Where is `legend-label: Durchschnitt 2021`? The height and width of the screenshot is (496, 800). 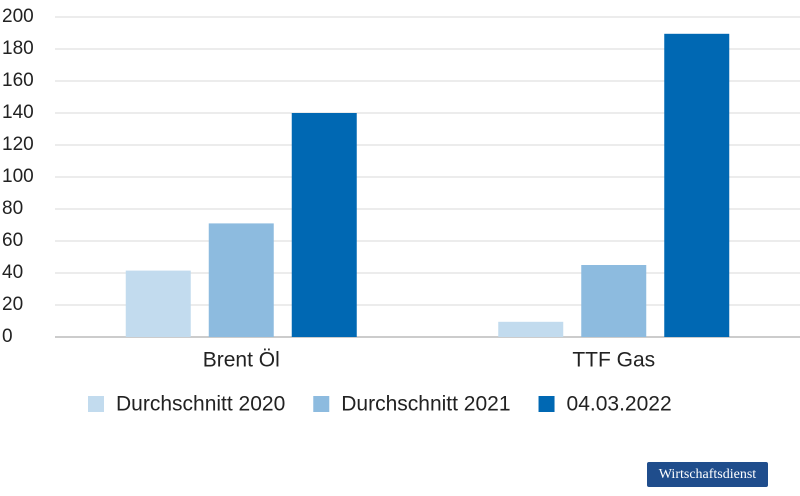 legend-label: Durchschnitt 2021 is located at coordinates (425, 404).